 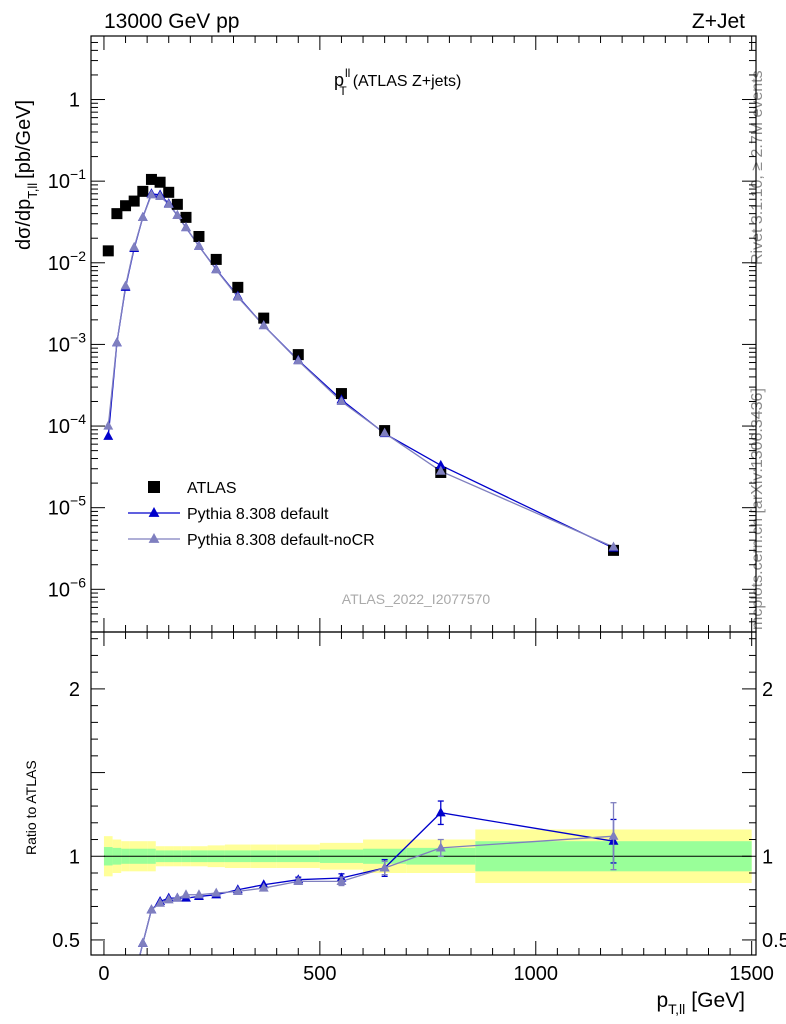 What do you see at coordinates (67, 424) in the screenshot?
I see `y-tick-label: 10⁻⁴` at bounding box center [67, 424].